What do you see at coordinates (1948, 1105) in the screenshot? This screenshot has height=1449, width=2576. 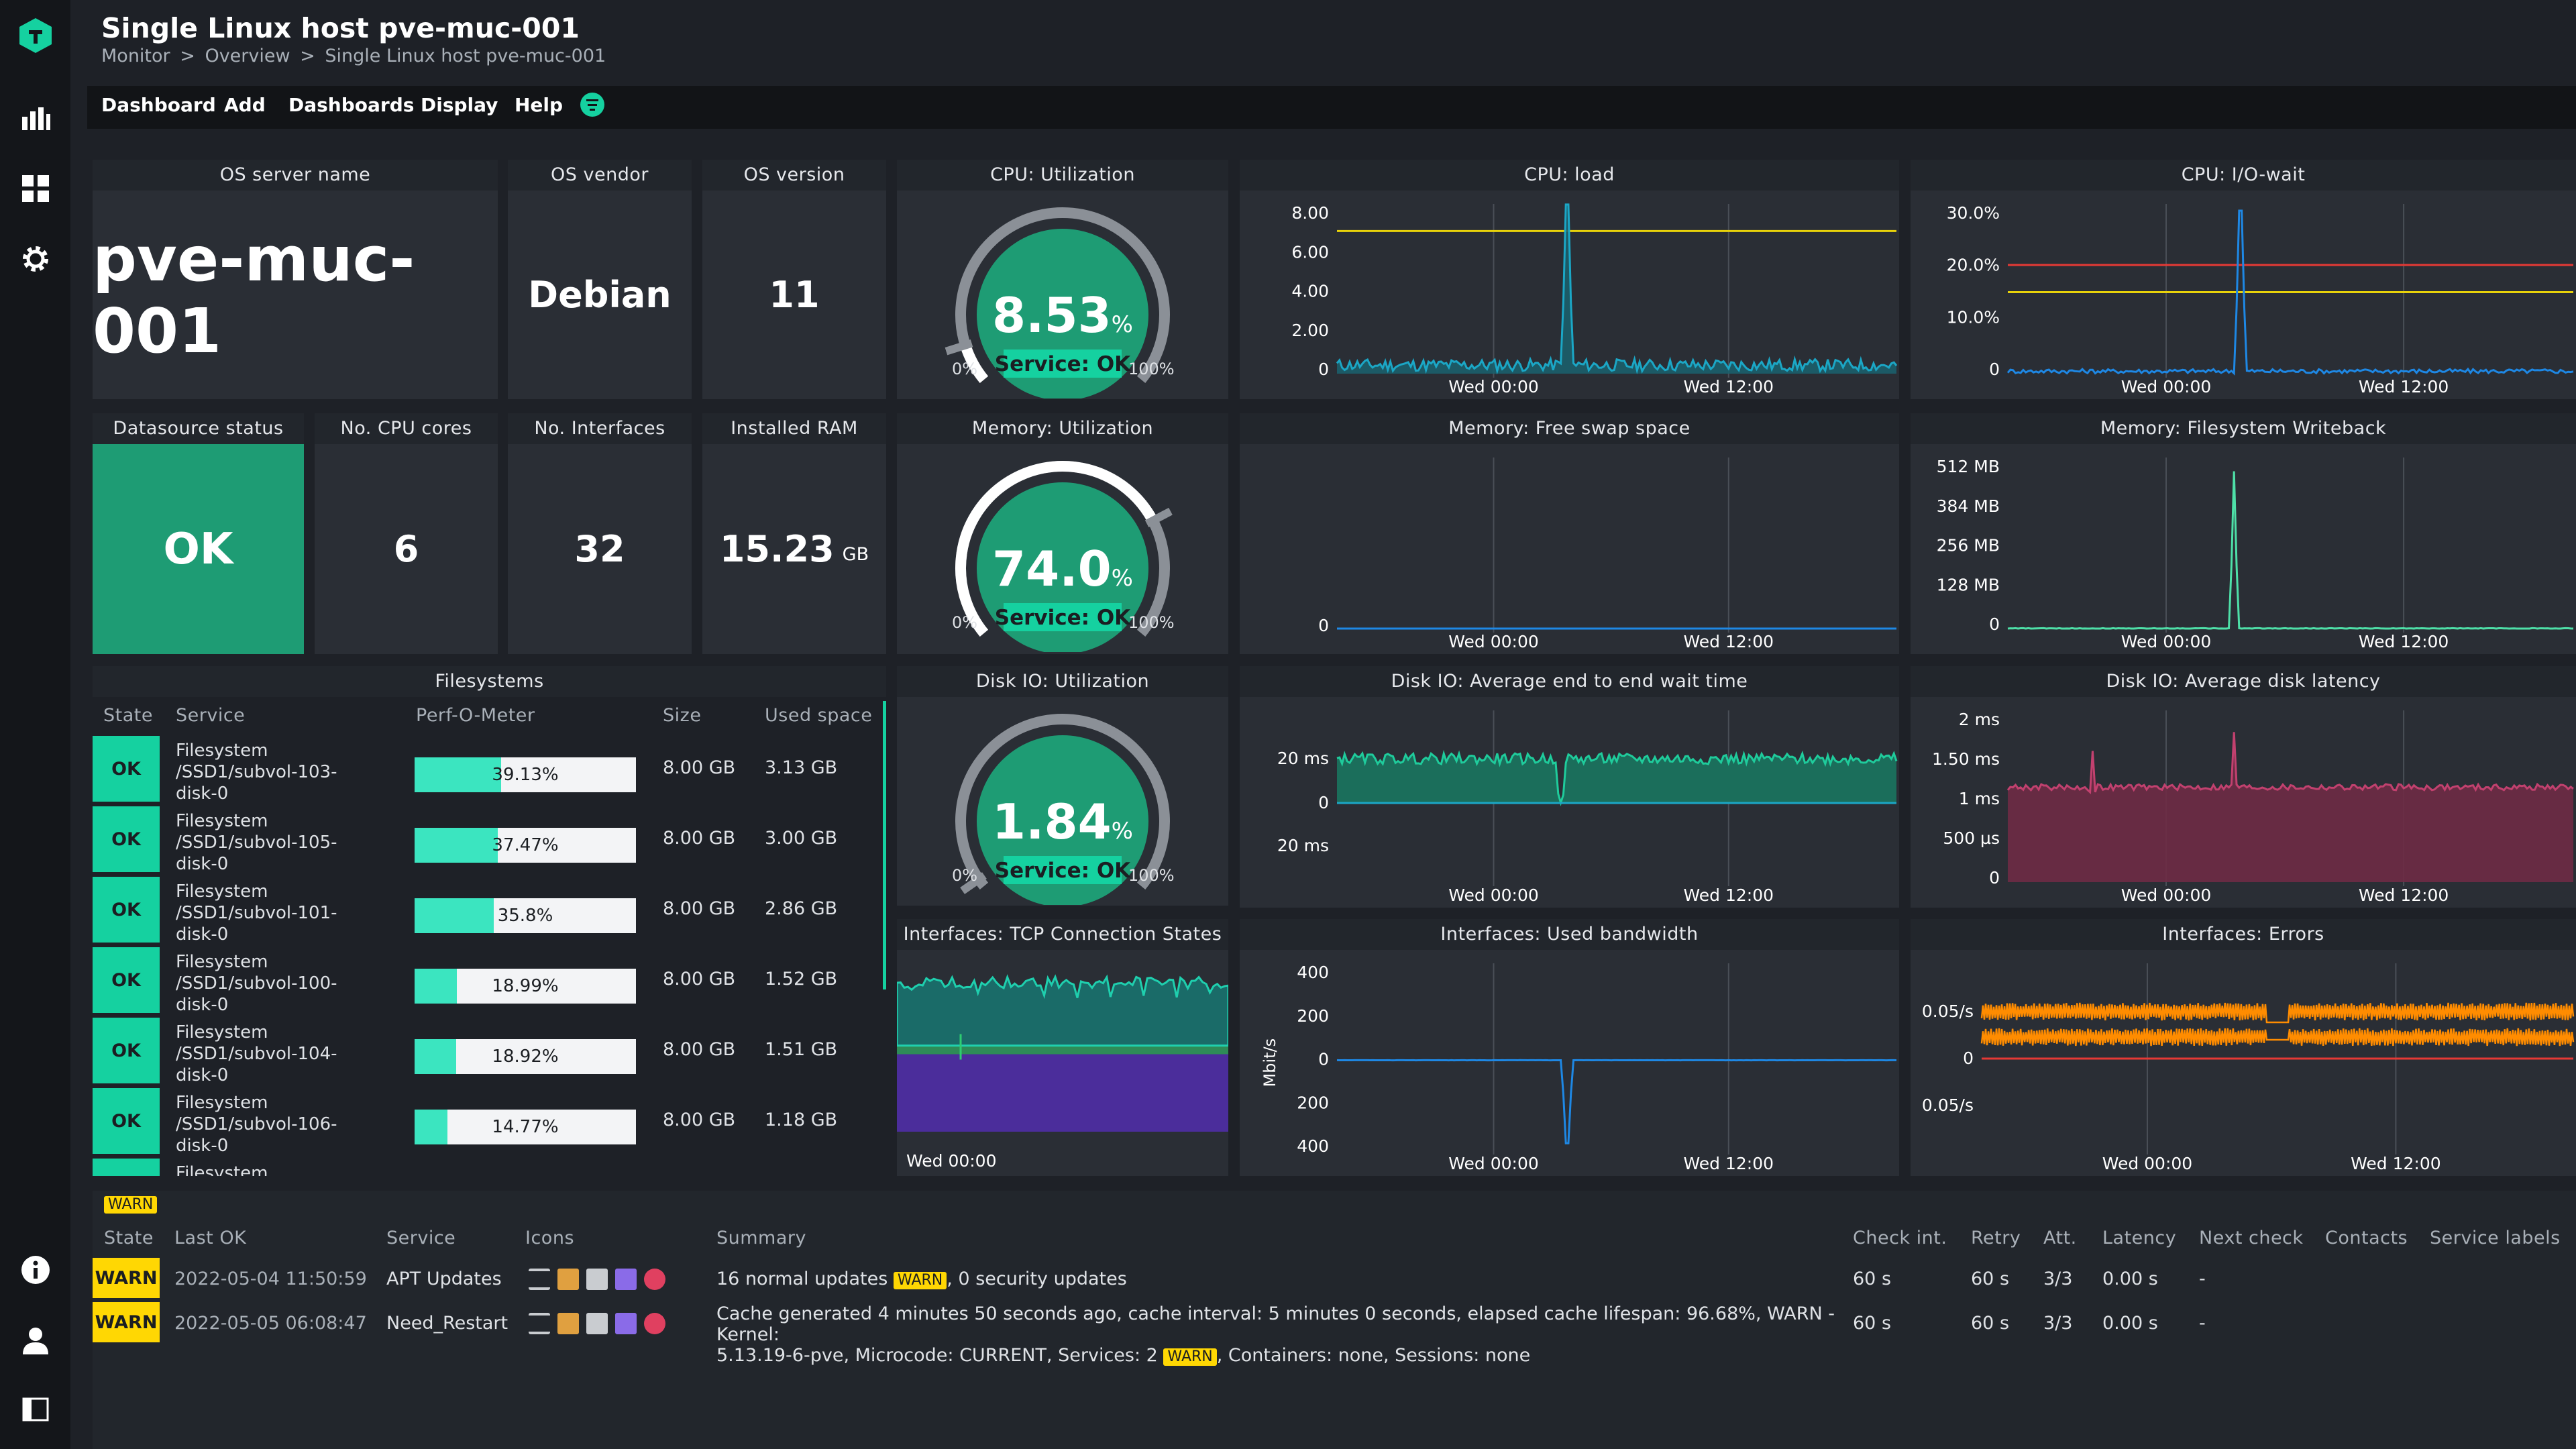 I see `y-tick-label: 0.05/s` at bounding box center [1948, 1105].